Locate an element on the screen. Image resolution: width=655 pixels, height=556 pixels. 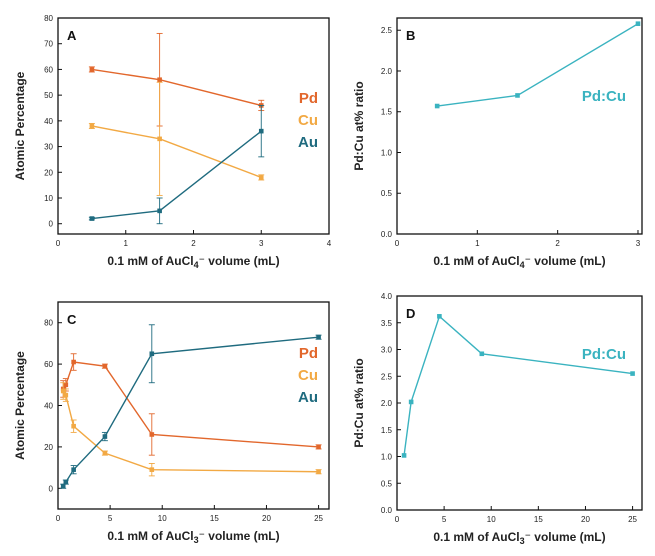
x-tick-label: 5 is located at coordinates (110, 518).